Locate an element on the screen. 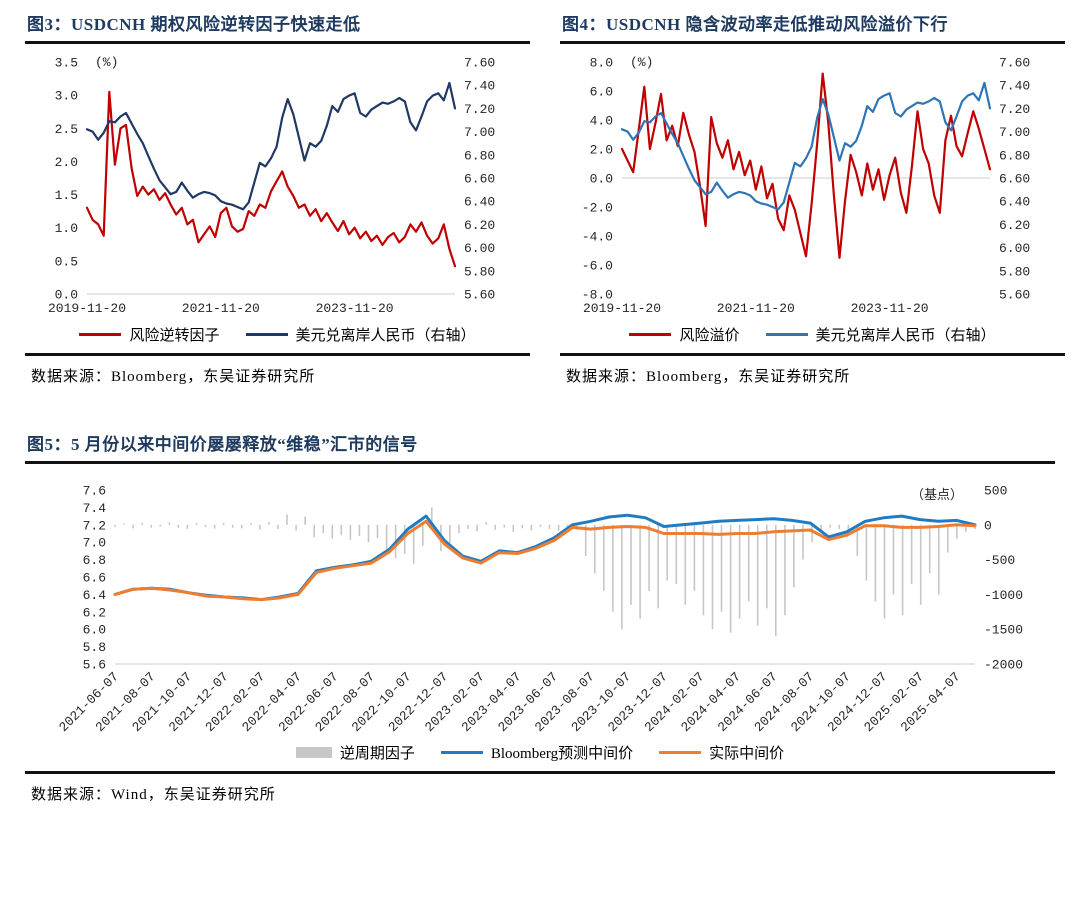  legend-item-ccf: 逆周期因子 is located at coordinates (355, 752).